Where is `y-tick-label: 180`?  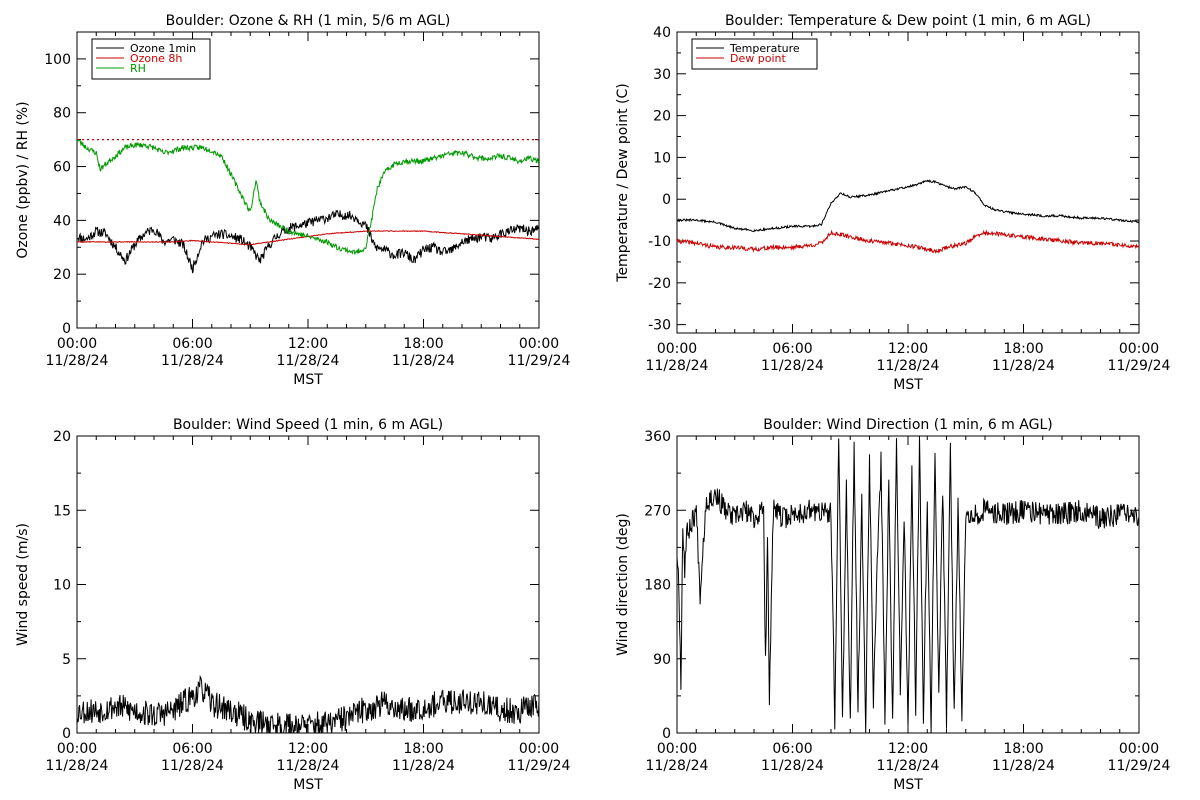
y-tick-label: 180 is located at coordinates (657, 586).